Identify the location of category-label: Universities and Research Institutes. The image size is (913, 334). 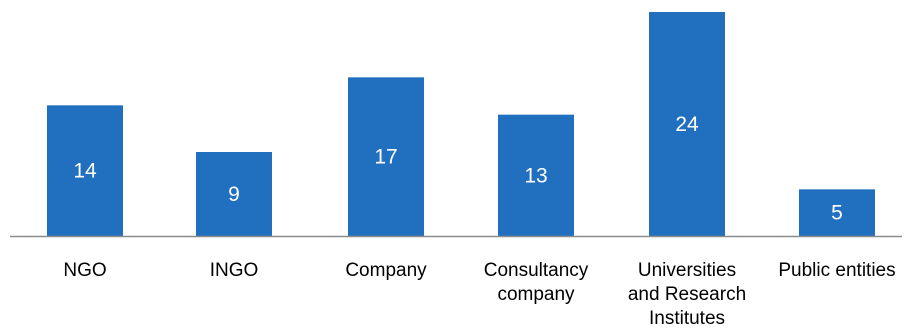
(687, 294).